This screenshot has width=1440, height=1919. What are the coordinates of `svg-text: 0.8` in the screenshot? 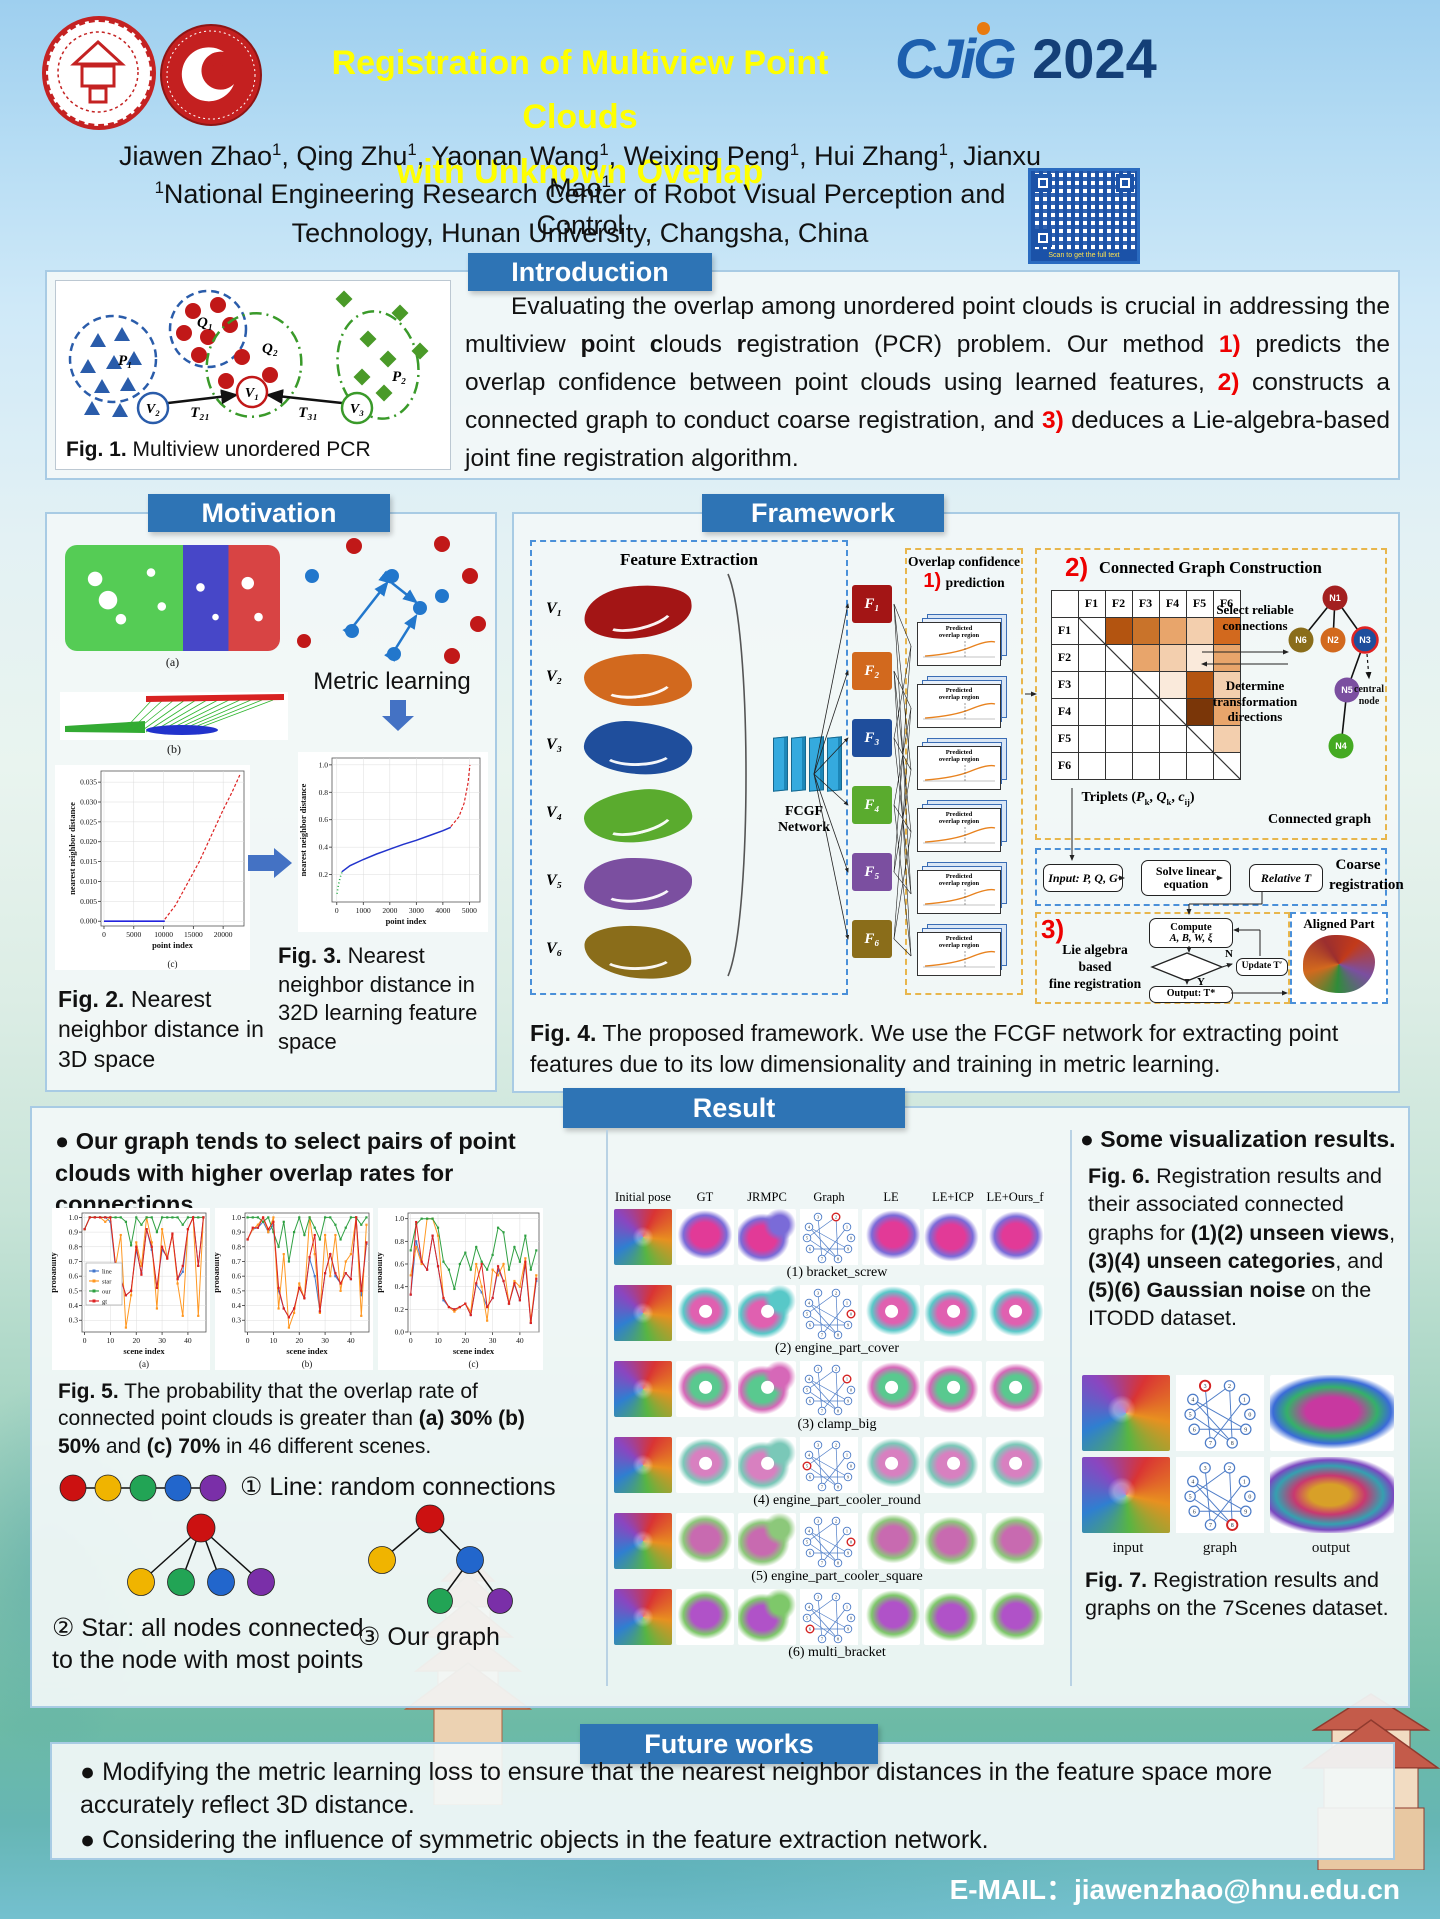 It's located at (237, 1246).